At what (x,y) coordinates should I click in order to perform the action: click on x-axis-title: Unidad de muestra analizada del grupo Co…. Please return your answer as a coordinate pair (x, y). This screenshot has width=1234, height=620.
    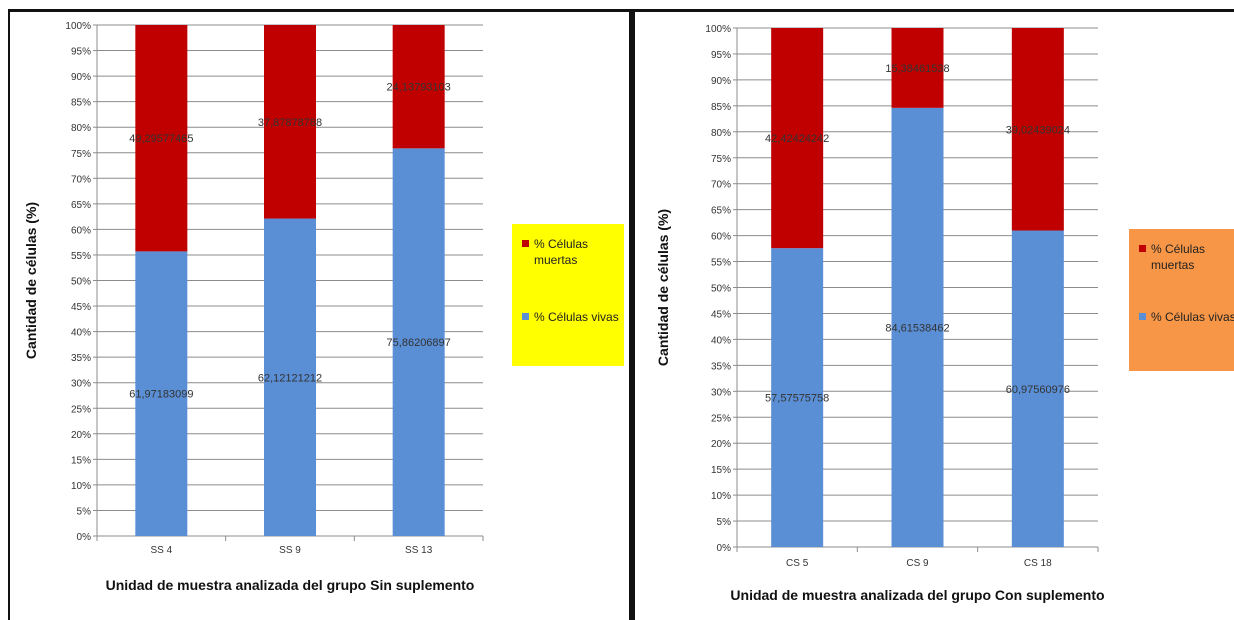
    Looking at the image, I should click on (917, 595).